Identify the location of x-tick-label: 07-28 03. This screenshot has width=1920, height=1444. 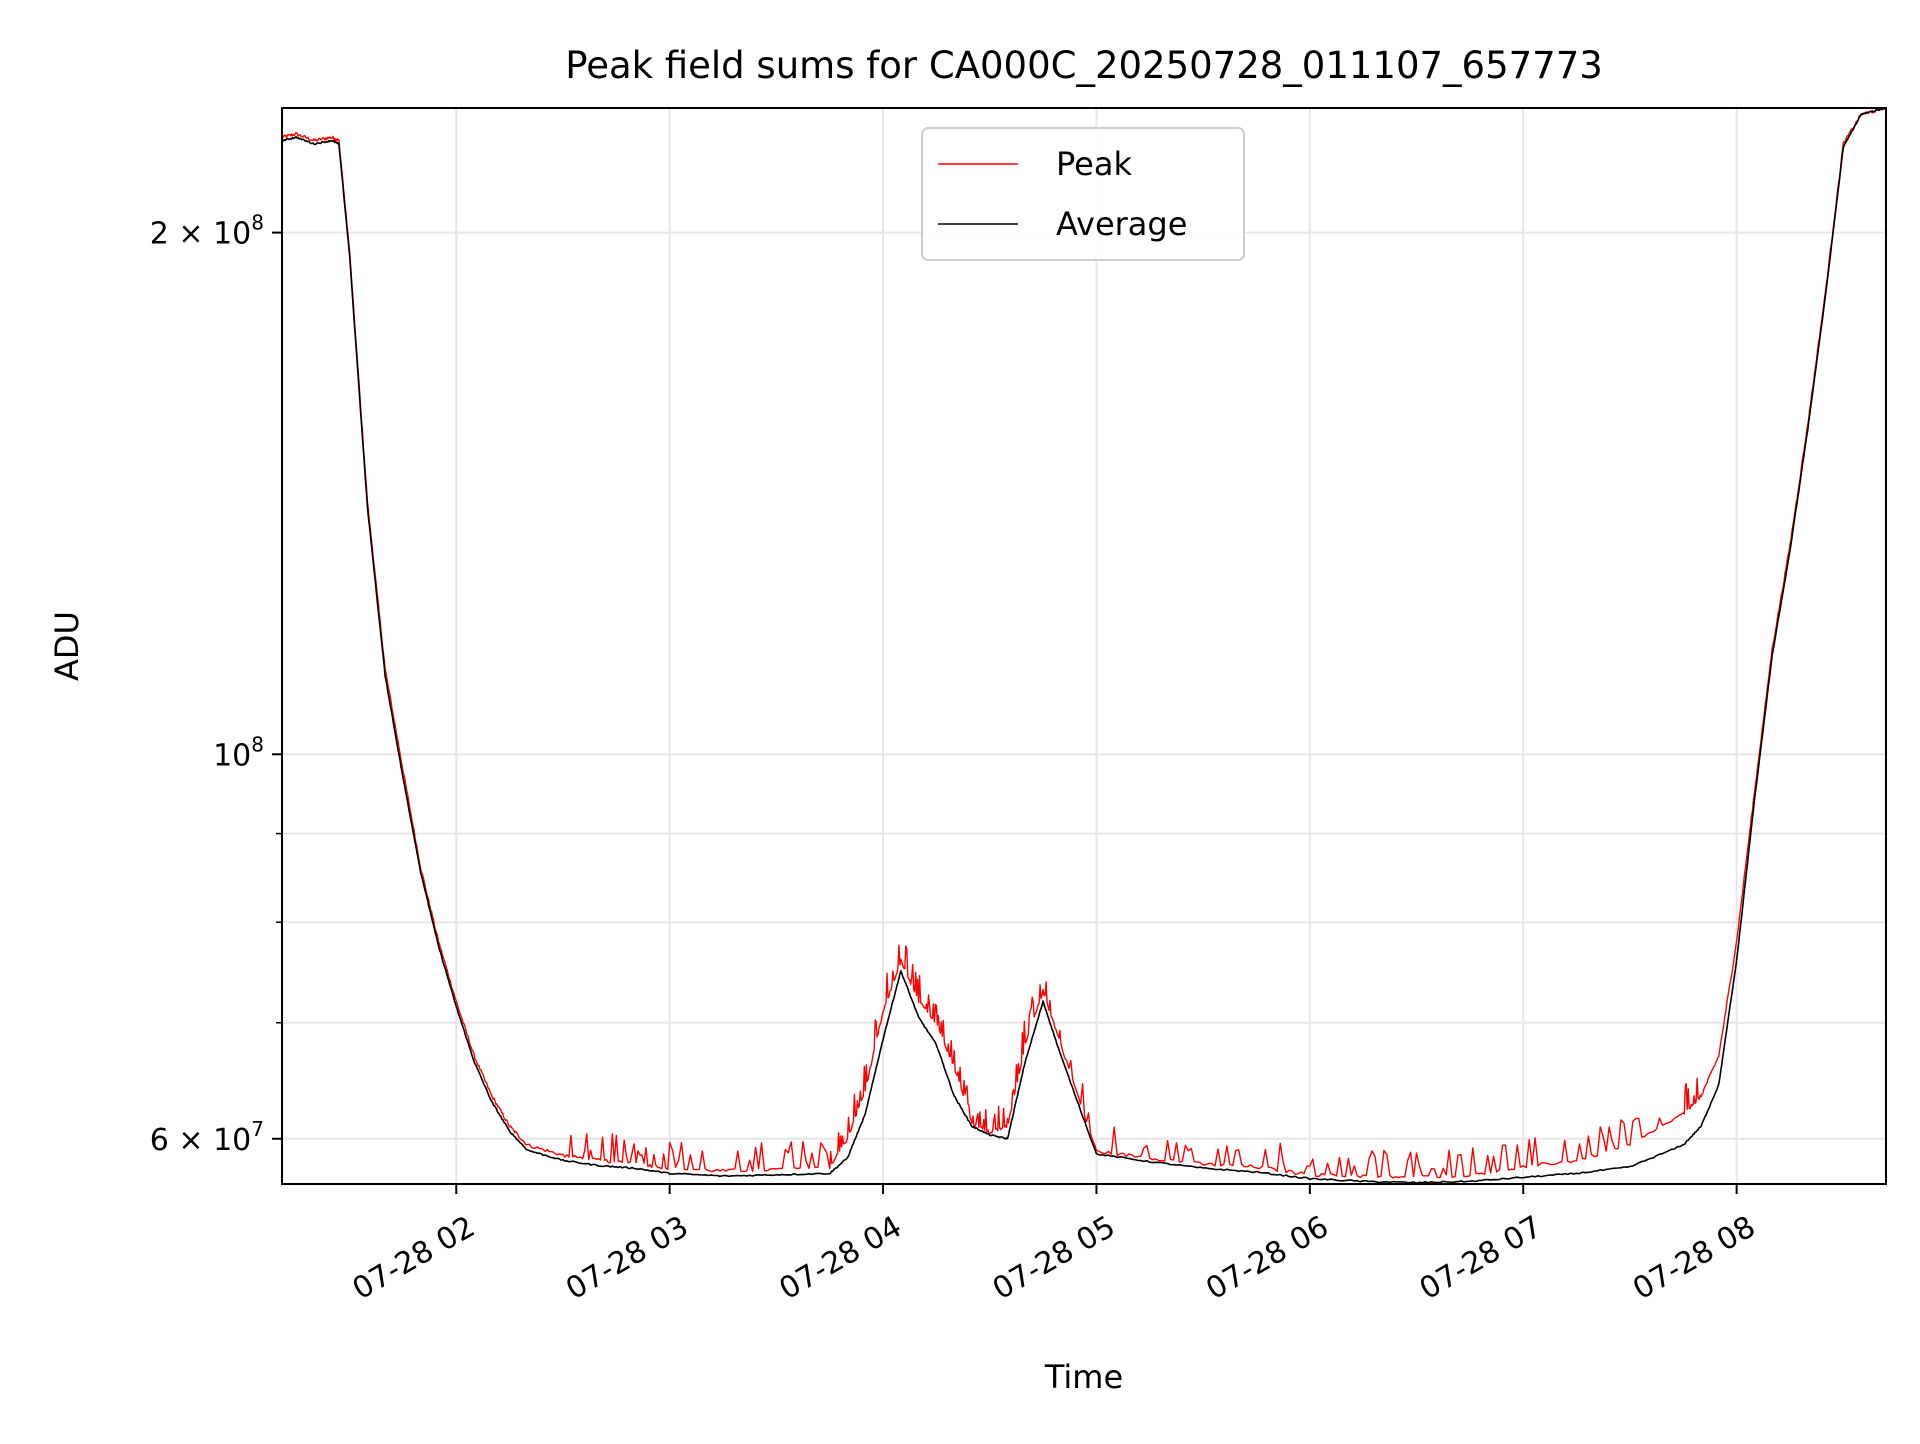
(627, 1258).